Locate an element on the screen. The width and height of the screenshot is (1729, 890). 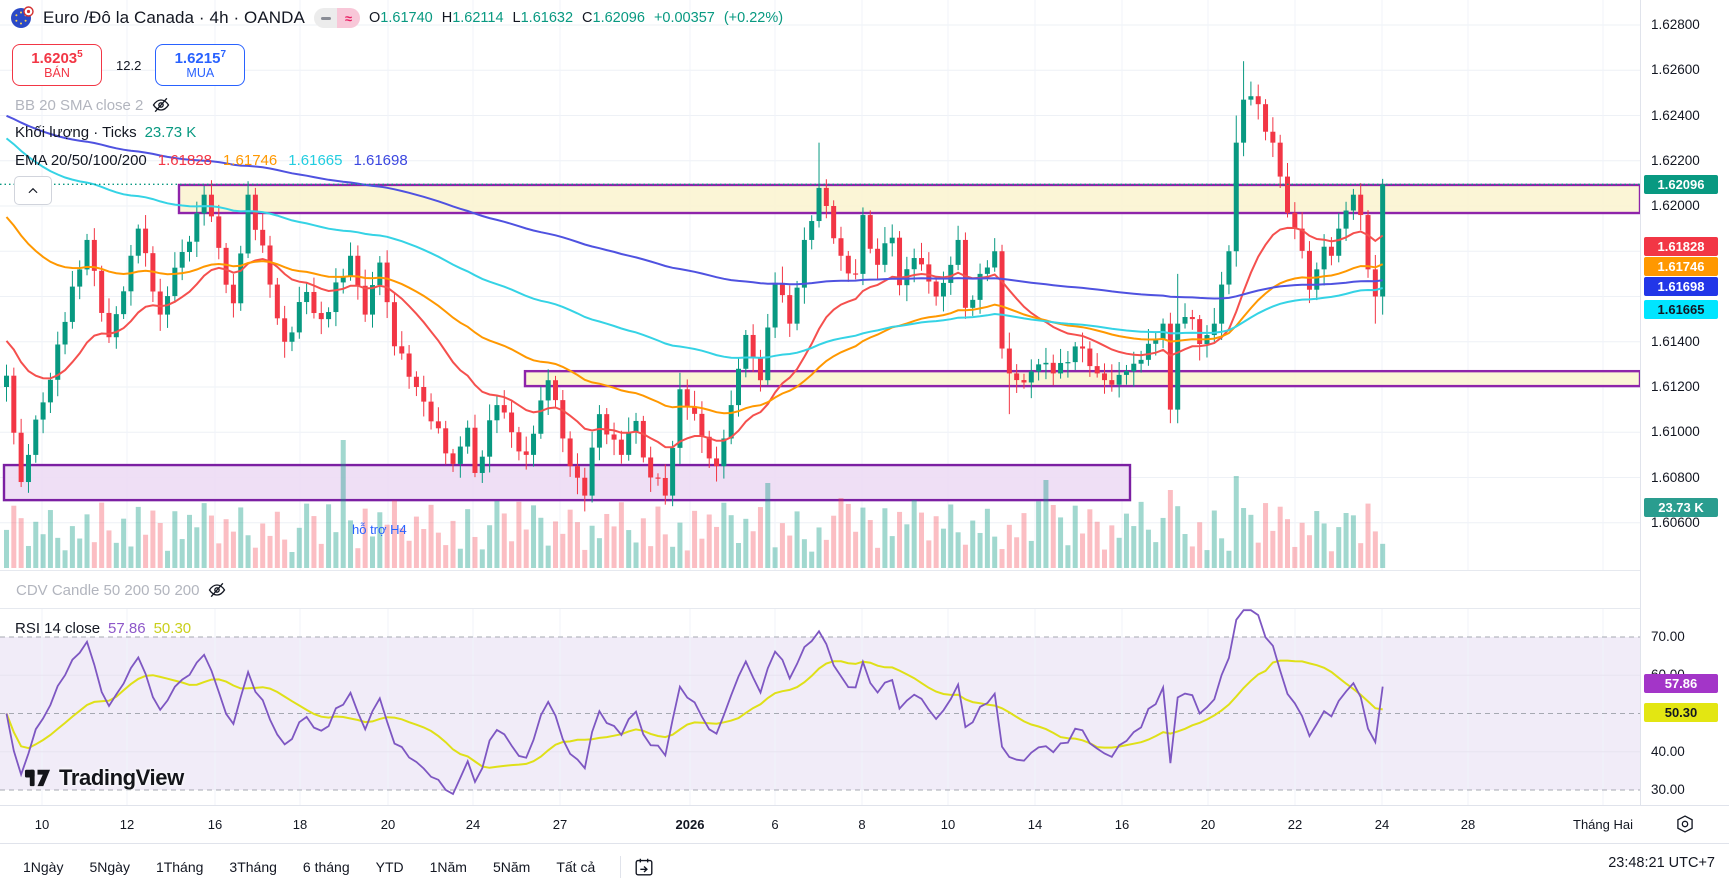
time-tick: 12 is located at coordinates (127, 824).